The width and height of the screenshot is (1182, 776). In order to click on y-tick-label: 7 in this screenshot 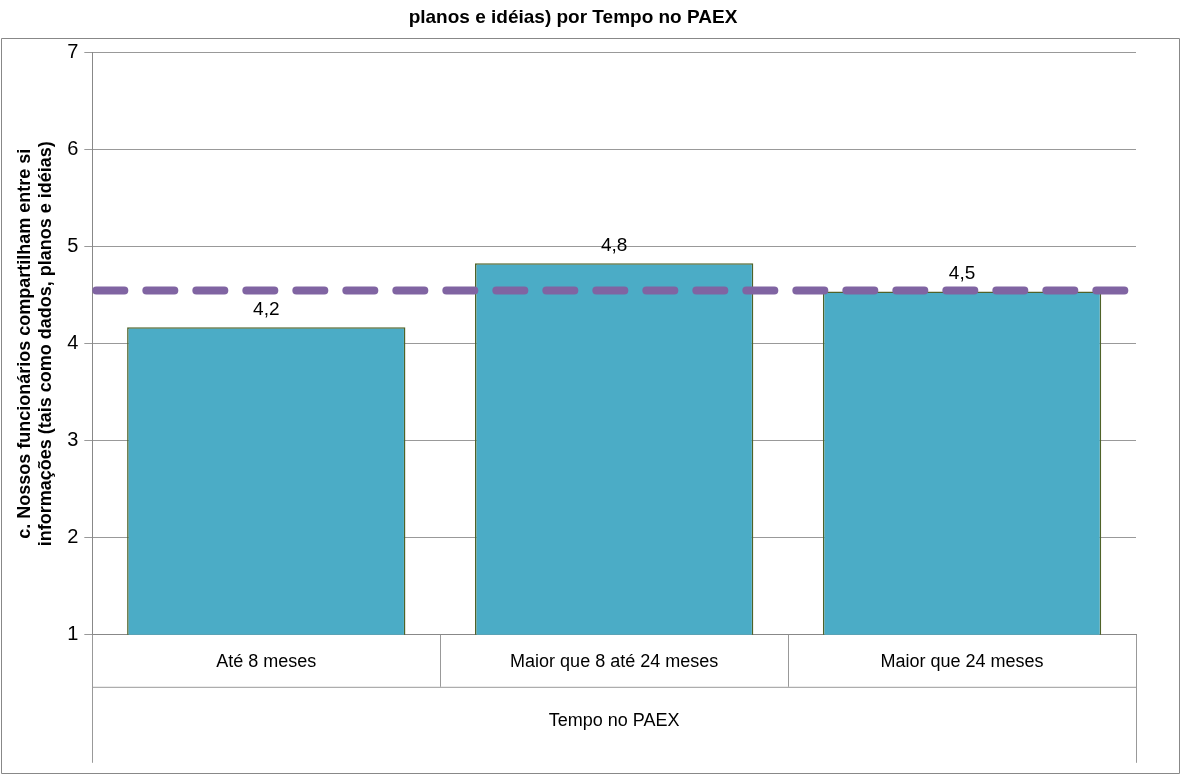, I will do `click(73, 51)`.